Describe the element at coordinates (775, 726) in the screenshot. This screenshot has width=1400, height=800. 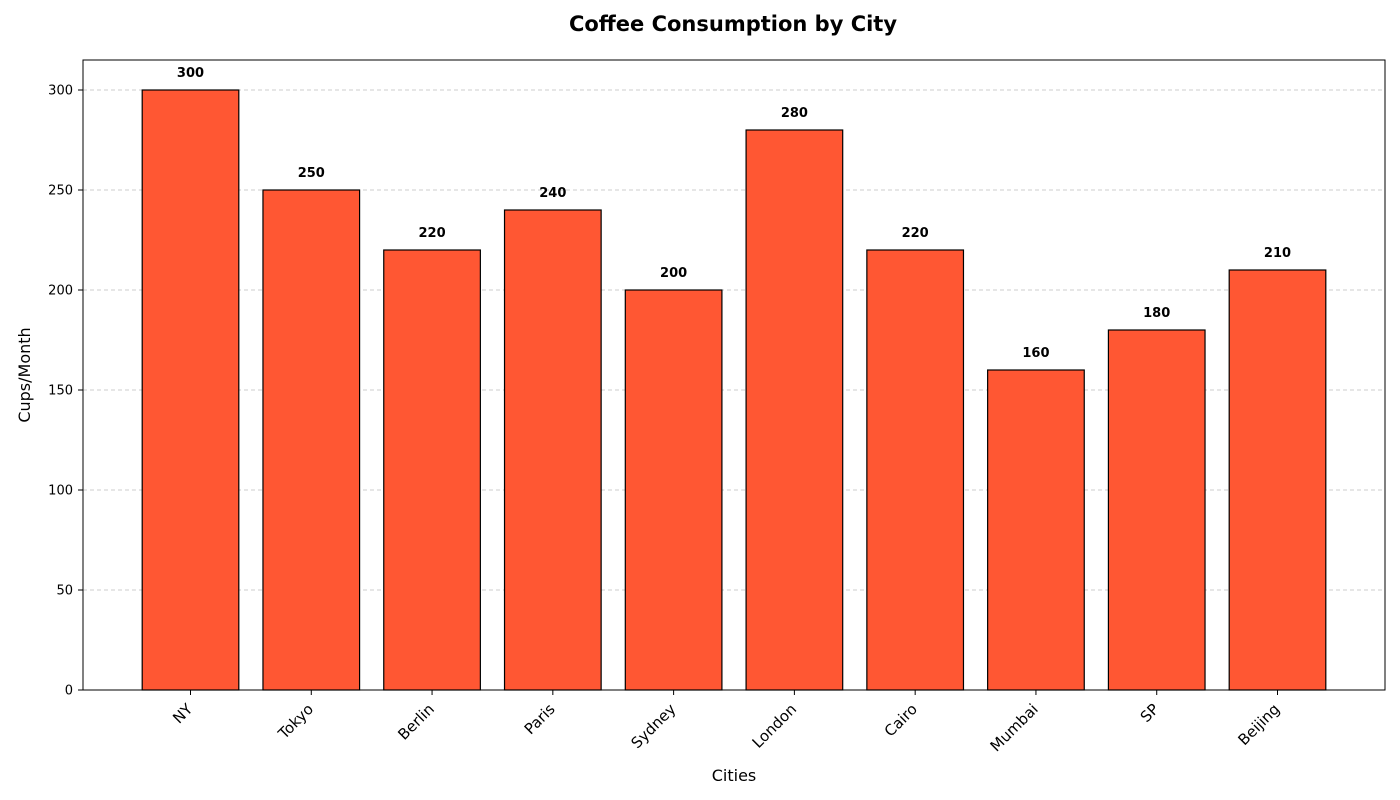
I see `x-tick-label-london: London` at that location.